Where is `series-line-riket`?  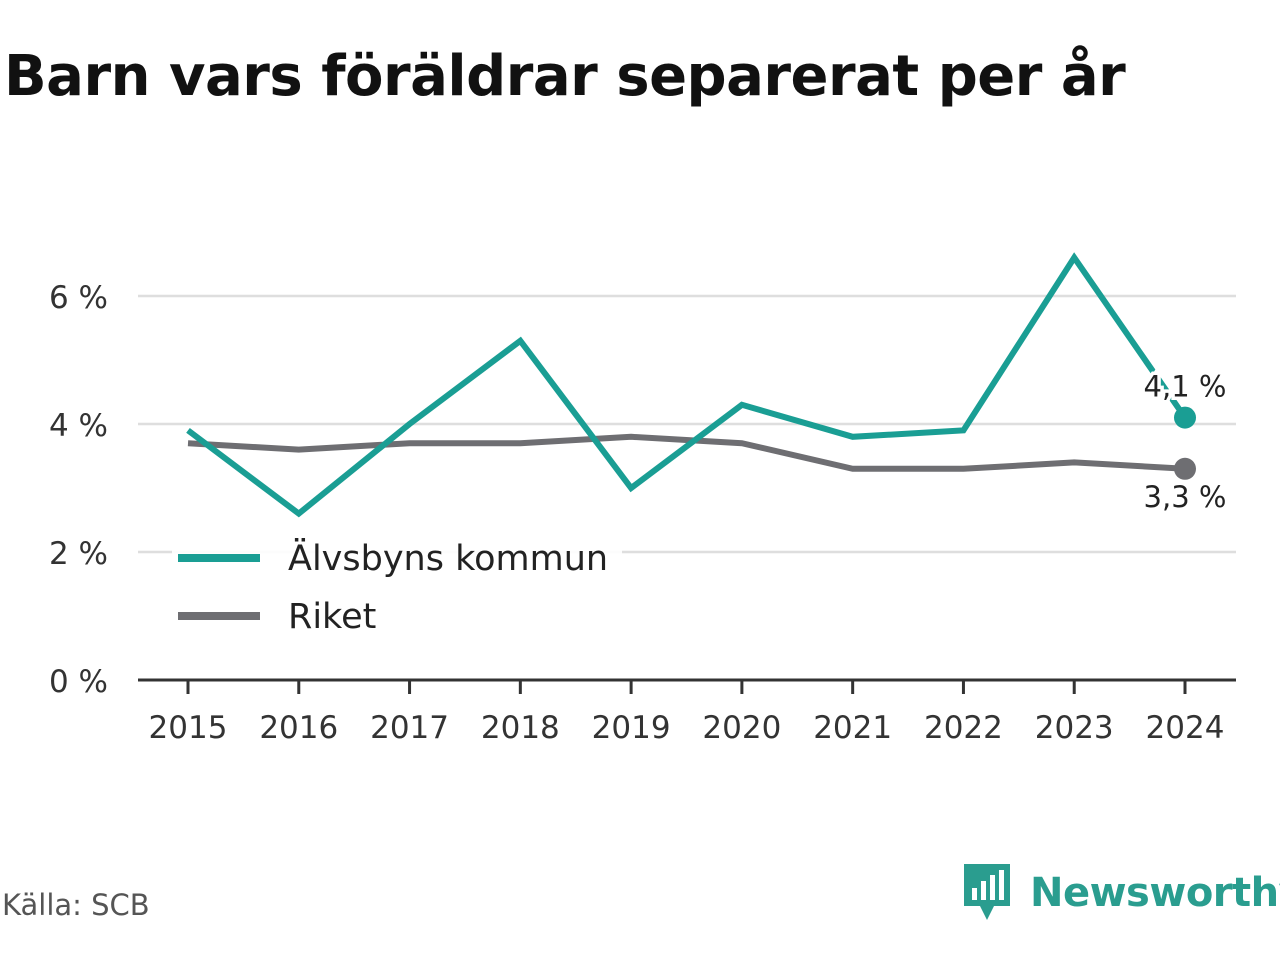
series-line-riket is located at coordinates (686, 452).